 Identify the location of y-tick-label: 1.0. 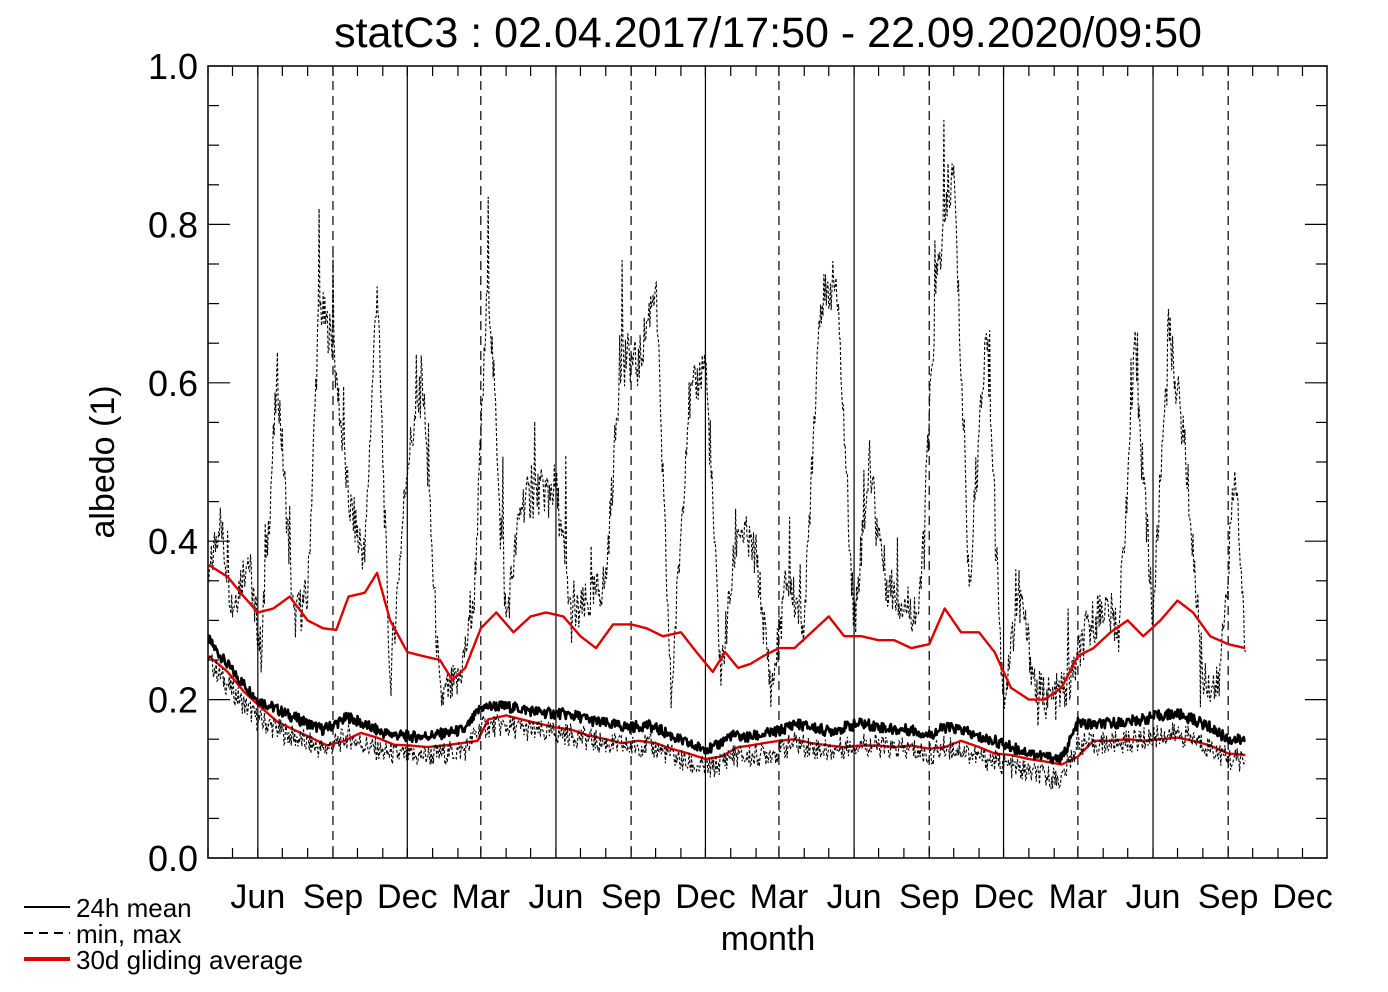
(173, 66).